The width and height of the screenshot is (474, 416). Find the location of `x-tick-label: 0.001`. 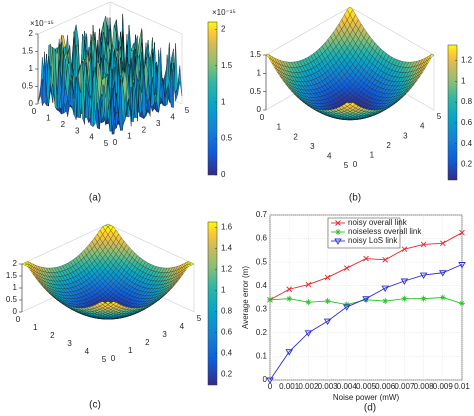

x-tick-label: 0.001 is located at coordinates (289, 386).